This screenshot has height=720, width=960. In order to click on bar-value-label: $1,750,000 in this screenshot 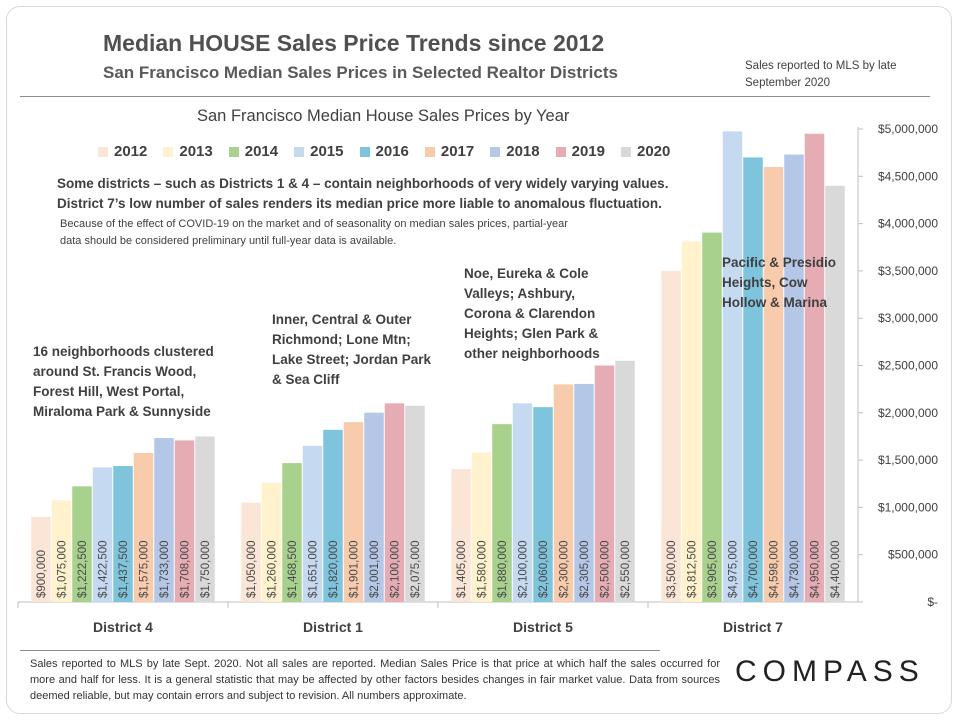, I will do `click(206, 569)`.